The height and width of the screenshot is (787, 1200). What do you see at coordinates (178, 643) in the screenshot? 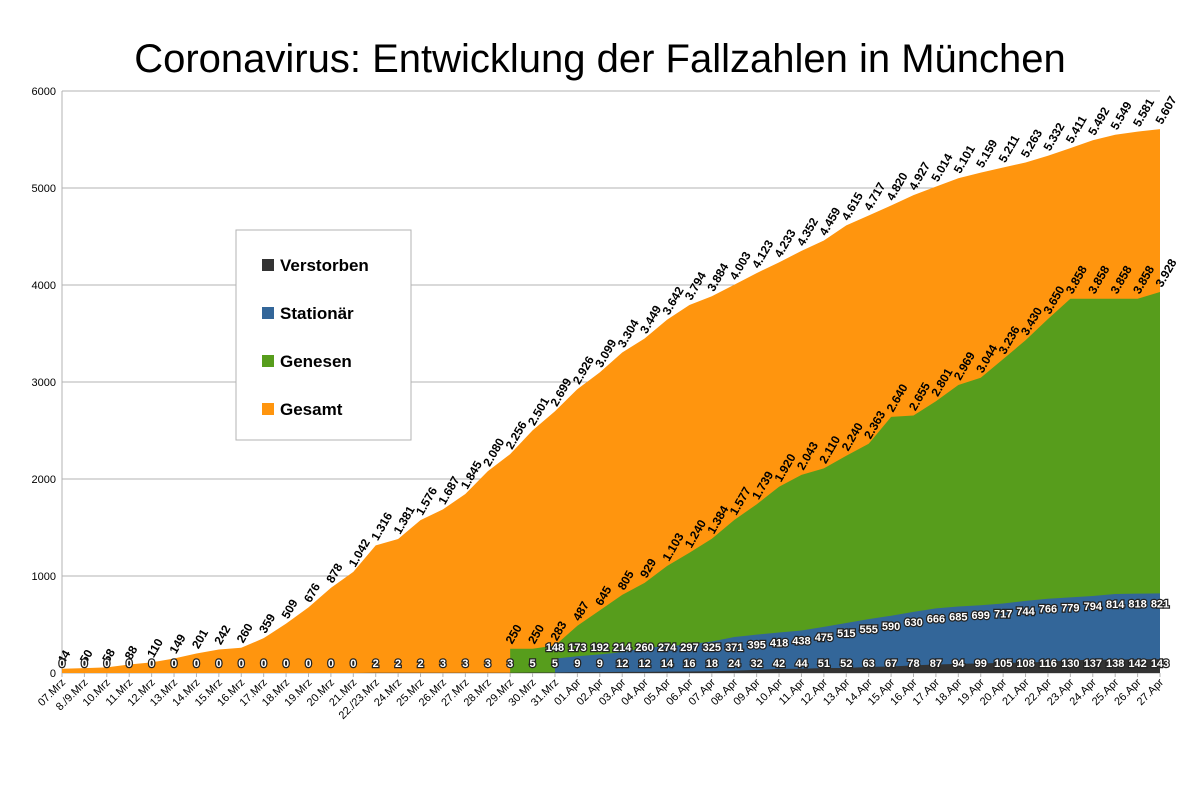
I see `data-label: 149` at bounding box center [178, 643].